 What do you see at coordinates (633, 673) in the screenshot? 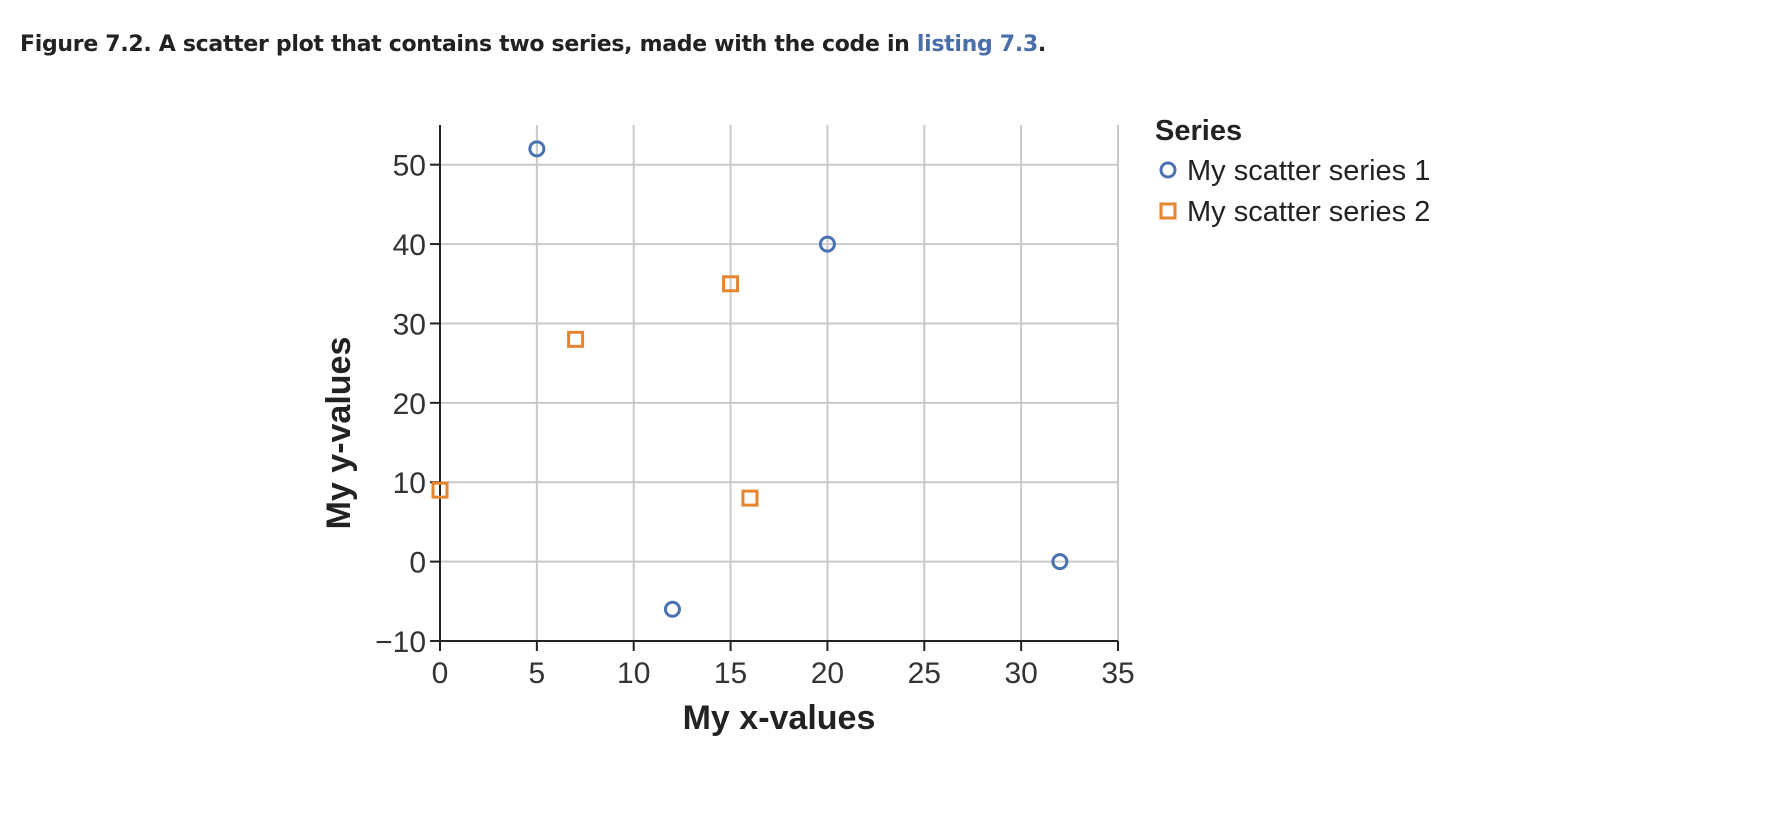
I see `x-tick-label: 10` at bounding box center [633, 673].